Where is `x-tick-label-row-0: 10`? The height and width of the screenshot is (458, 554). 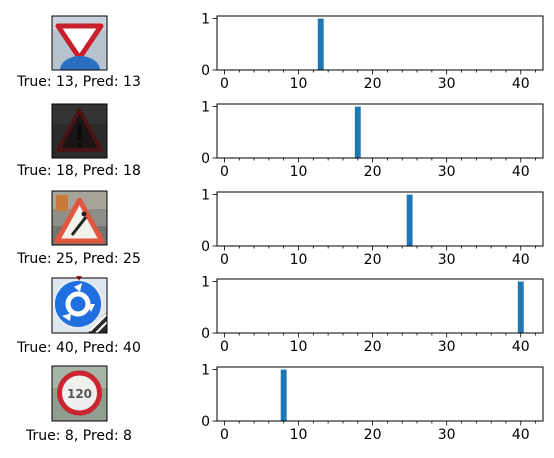 x-tick-label-row-0: 10 is located at coordinates (299, 84).